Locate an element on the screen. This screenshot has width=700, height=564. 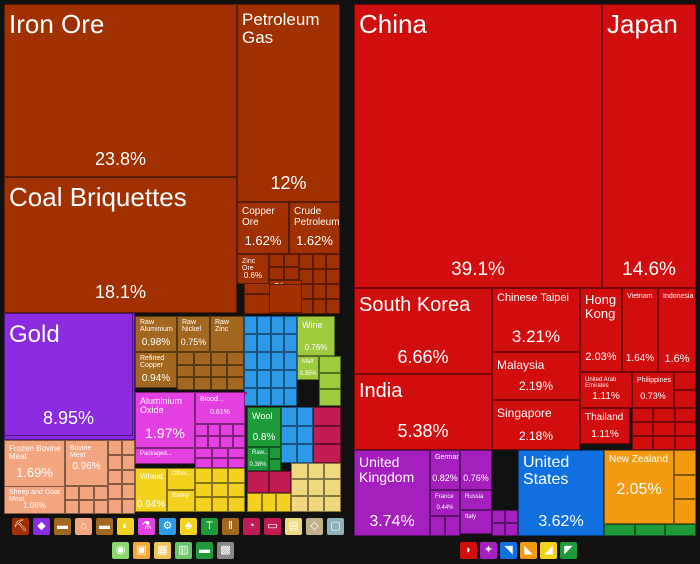
treemap-export-zinc-ore: Zinc Ore 0.6% is located at coordinates (253, 269).